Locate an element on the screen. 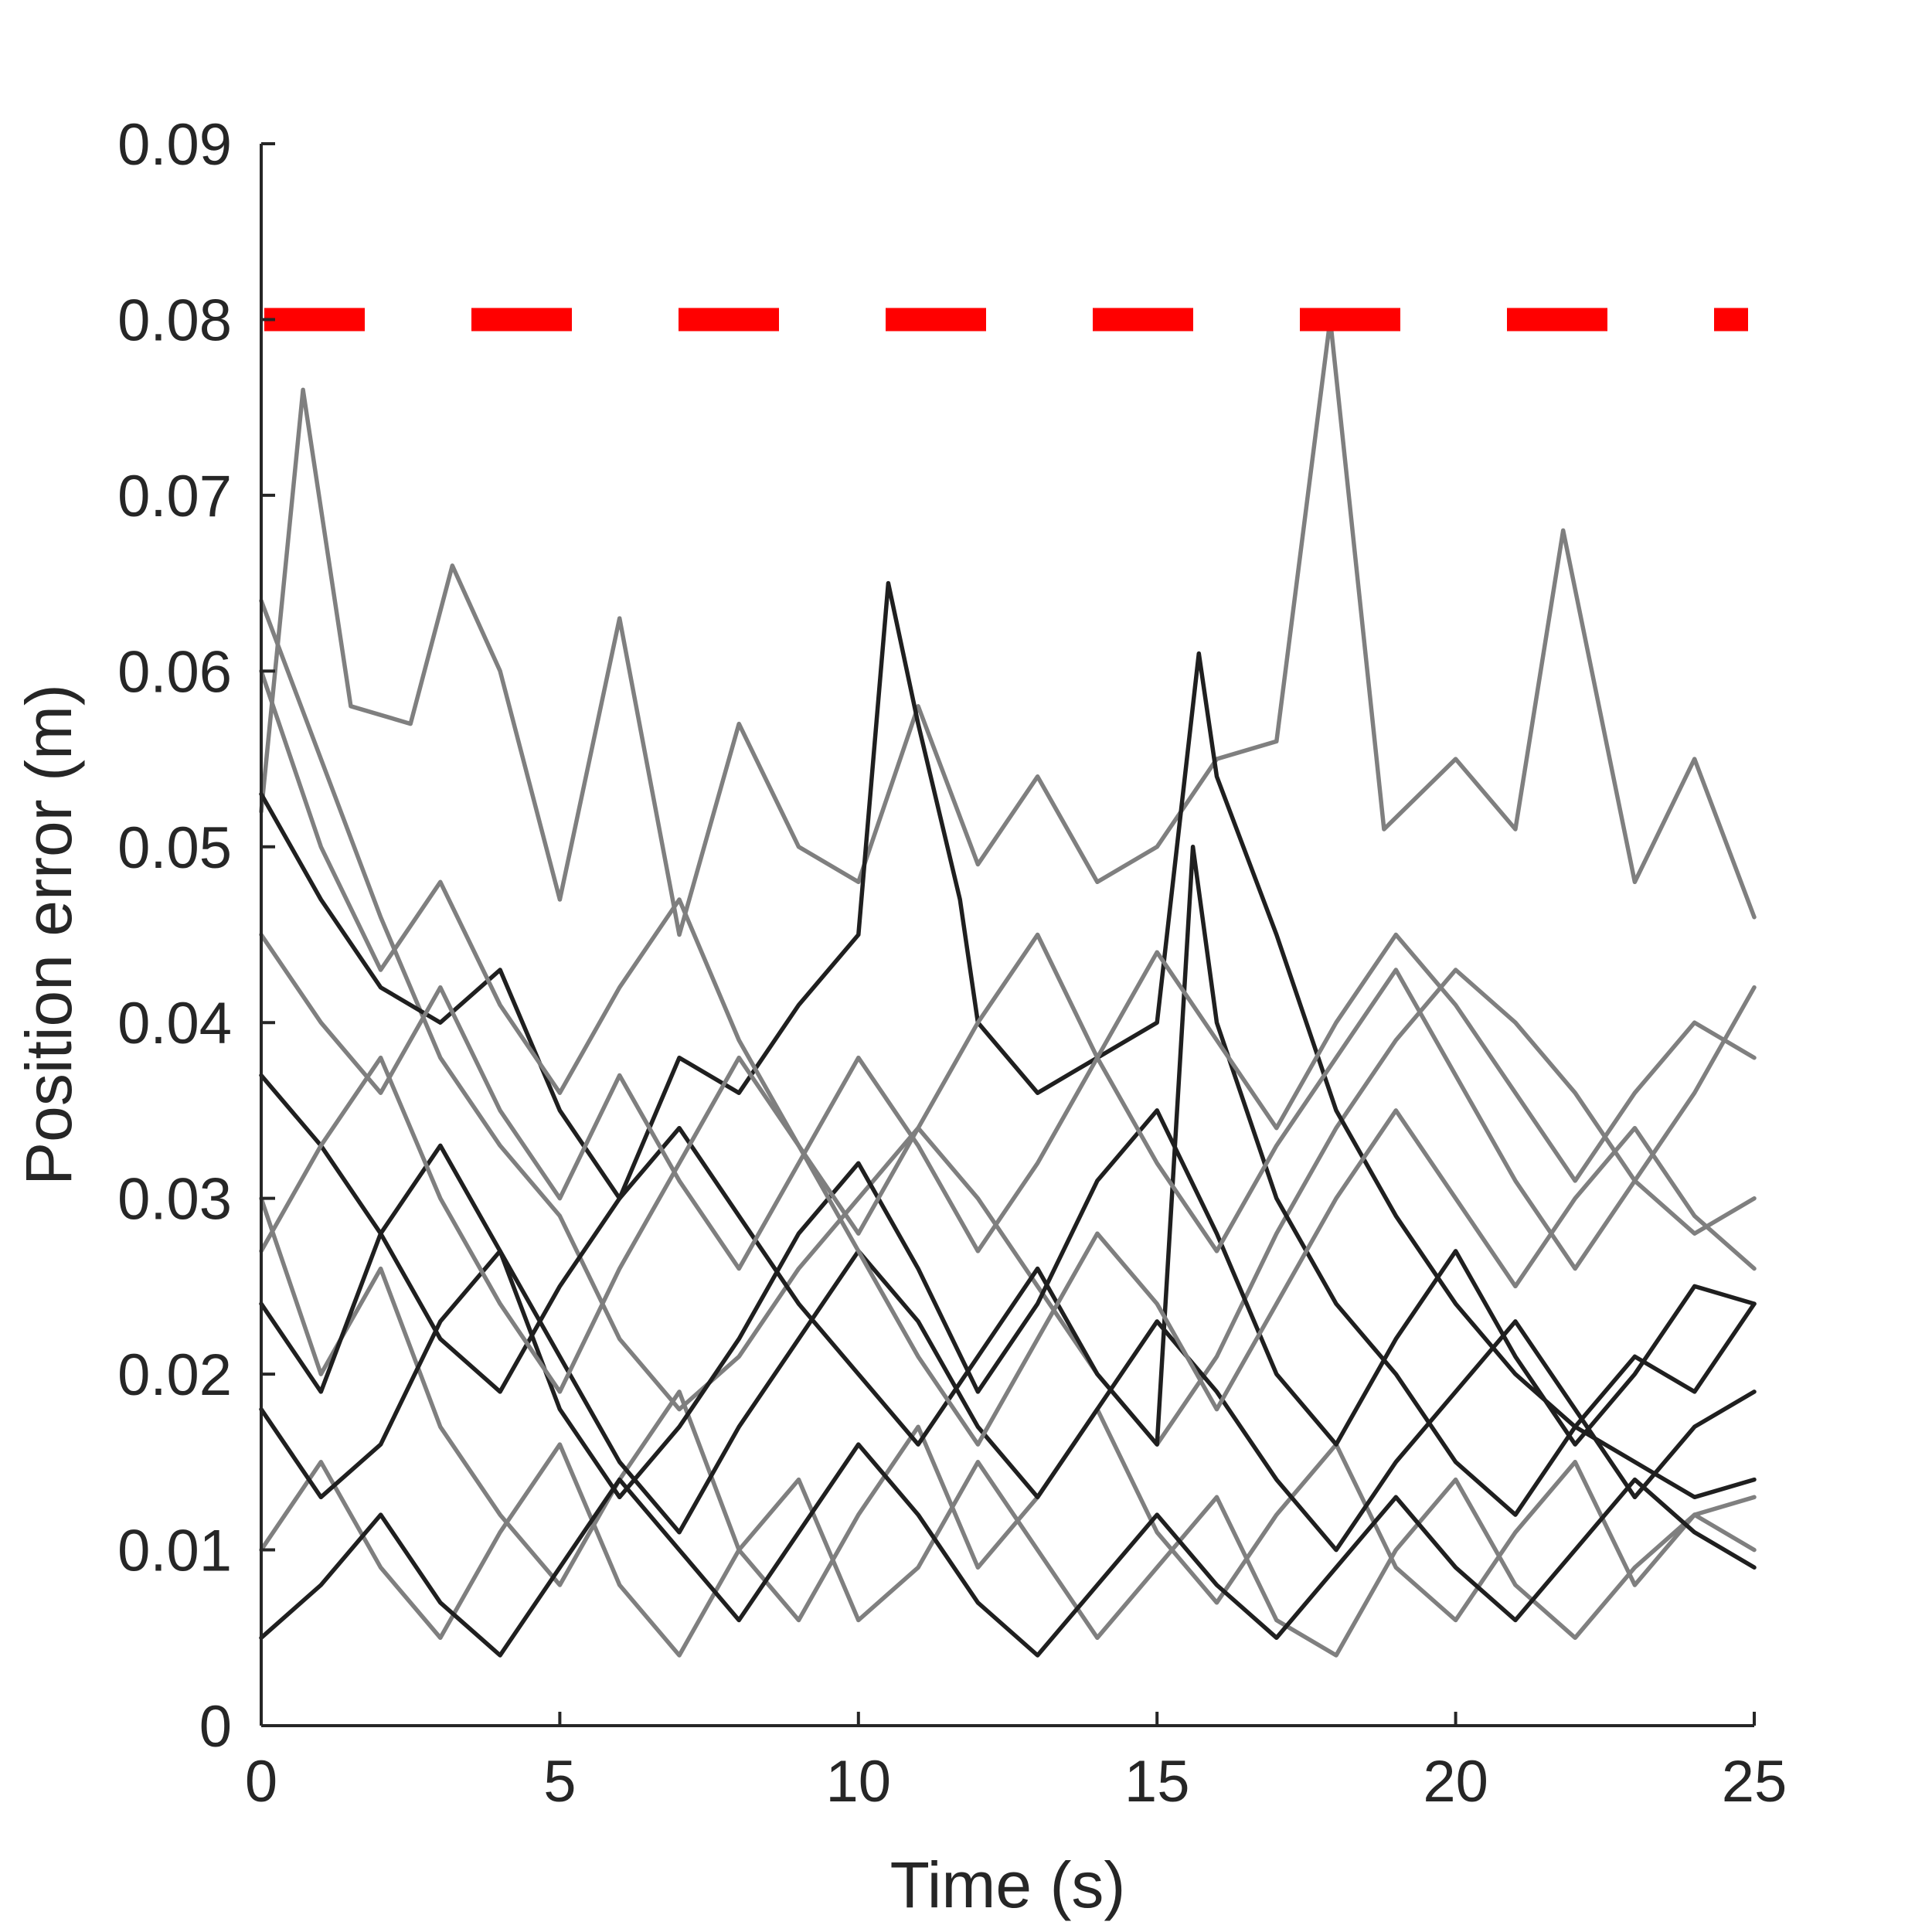 The image size is (1932, 1932). x-tick-label: 10 is located at coordinates (859, 1782).